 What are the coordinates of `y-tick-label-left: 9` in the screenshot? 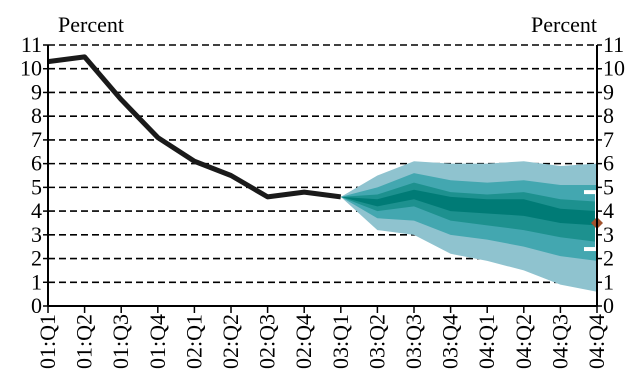 It's located at (36, 91).